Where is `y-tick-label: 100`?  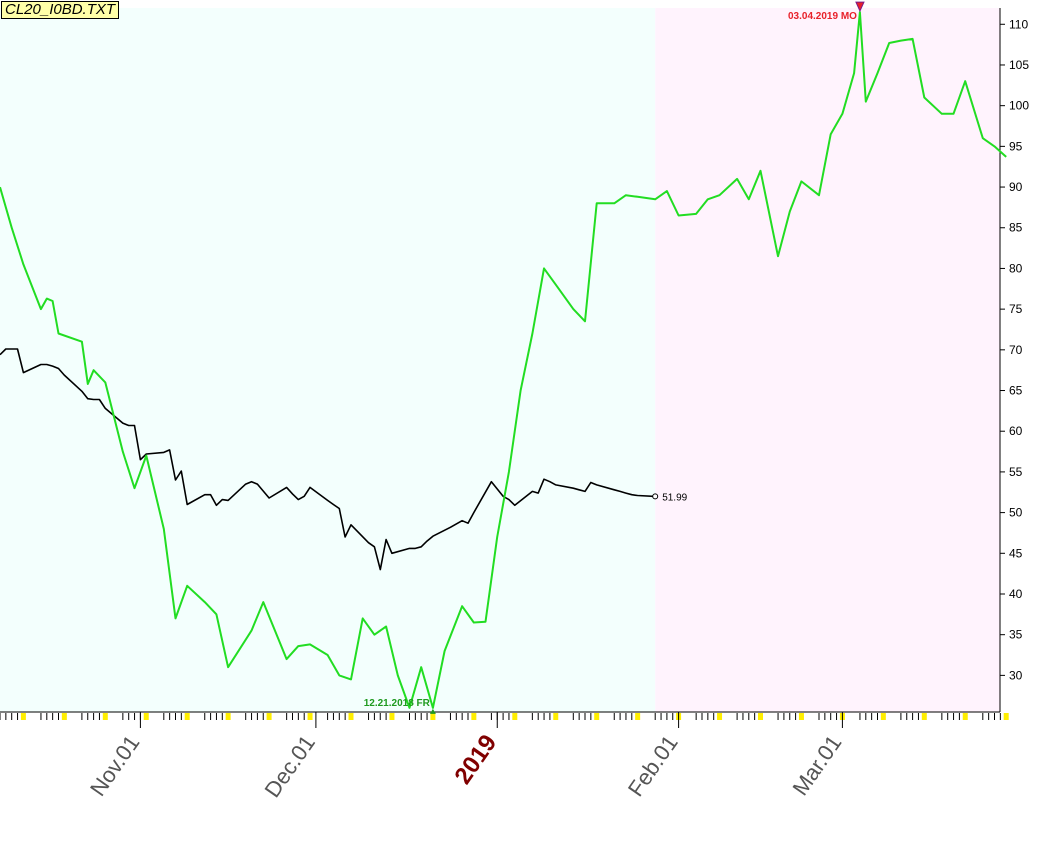 y-tick-label: 100 is located at coordinates (1019, 106).